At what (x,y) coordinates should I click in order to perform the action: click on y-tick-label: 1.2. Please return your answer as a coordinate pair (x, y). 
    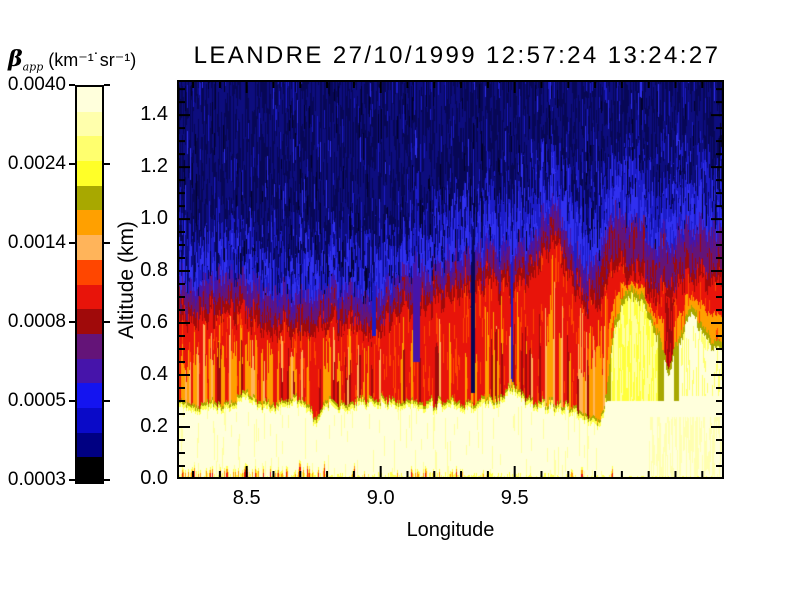
    Looking at the image, I should click on (154, 166).